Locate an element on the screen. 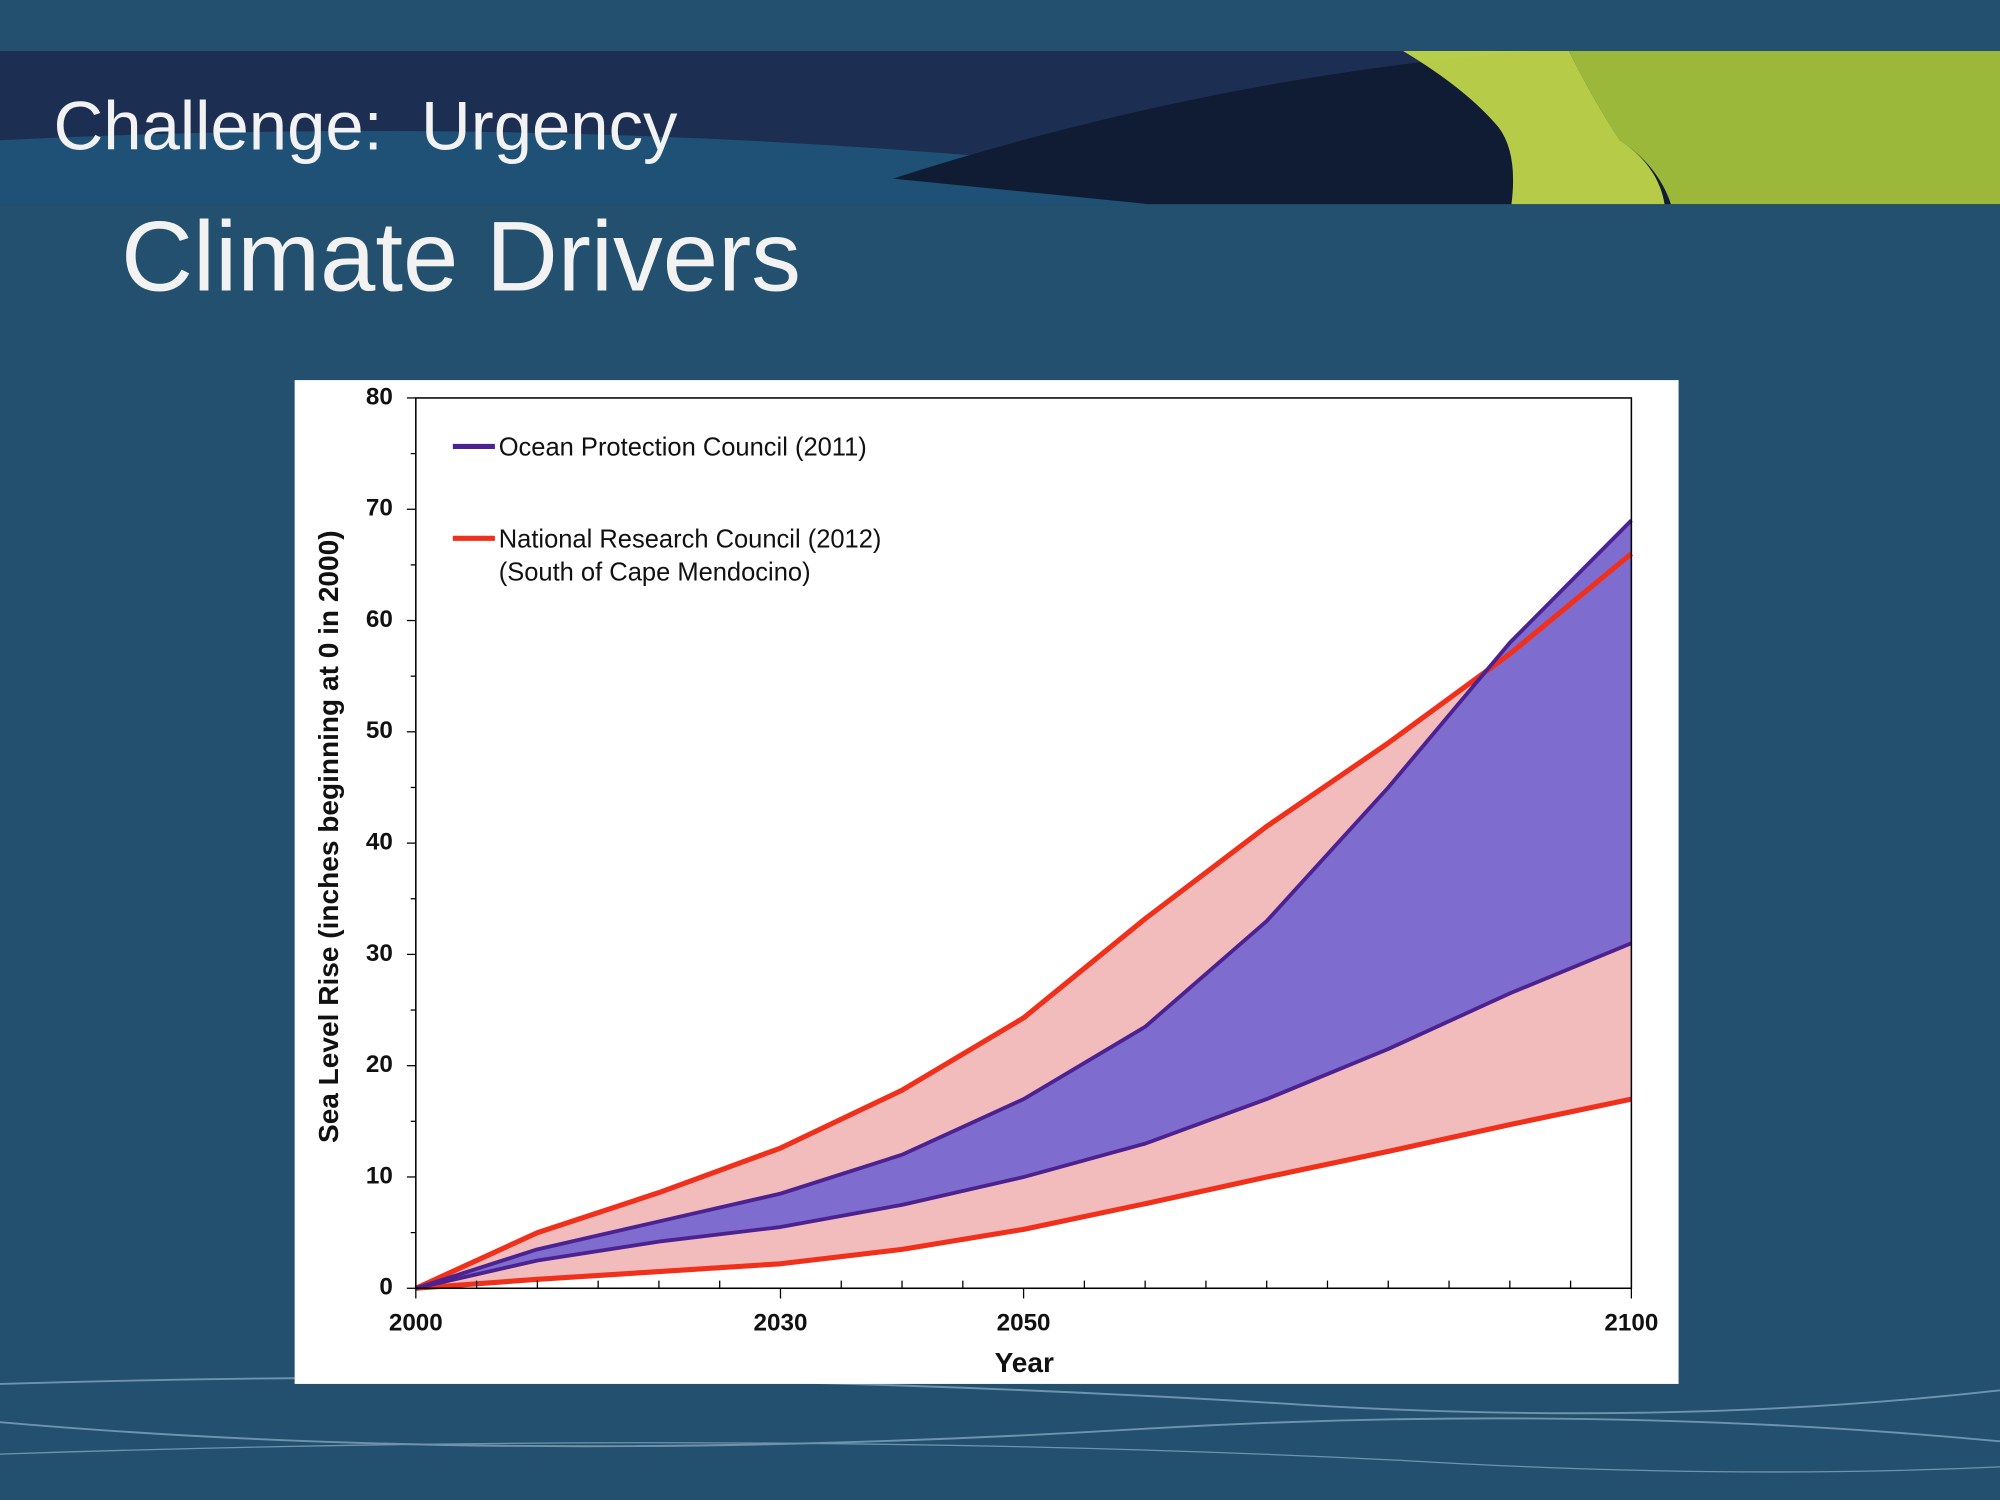 This screenshot has width=2000, height=1500. x-tick-label: 2030 is located at coordinates (781, 1322).